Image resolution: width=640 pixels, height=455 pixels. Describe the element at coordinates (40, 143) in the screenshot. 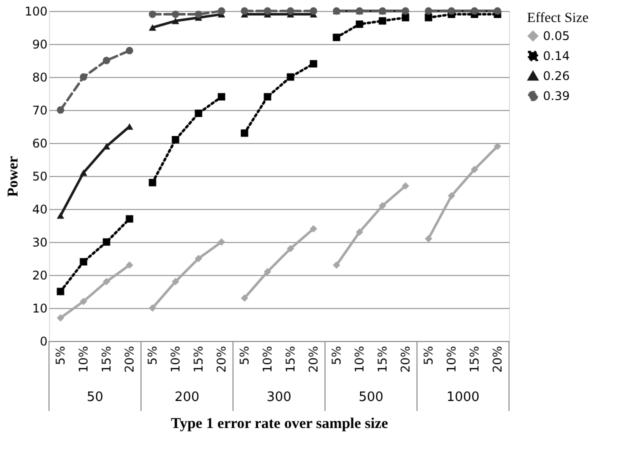

I see `y-tick-label: 60` at that location.